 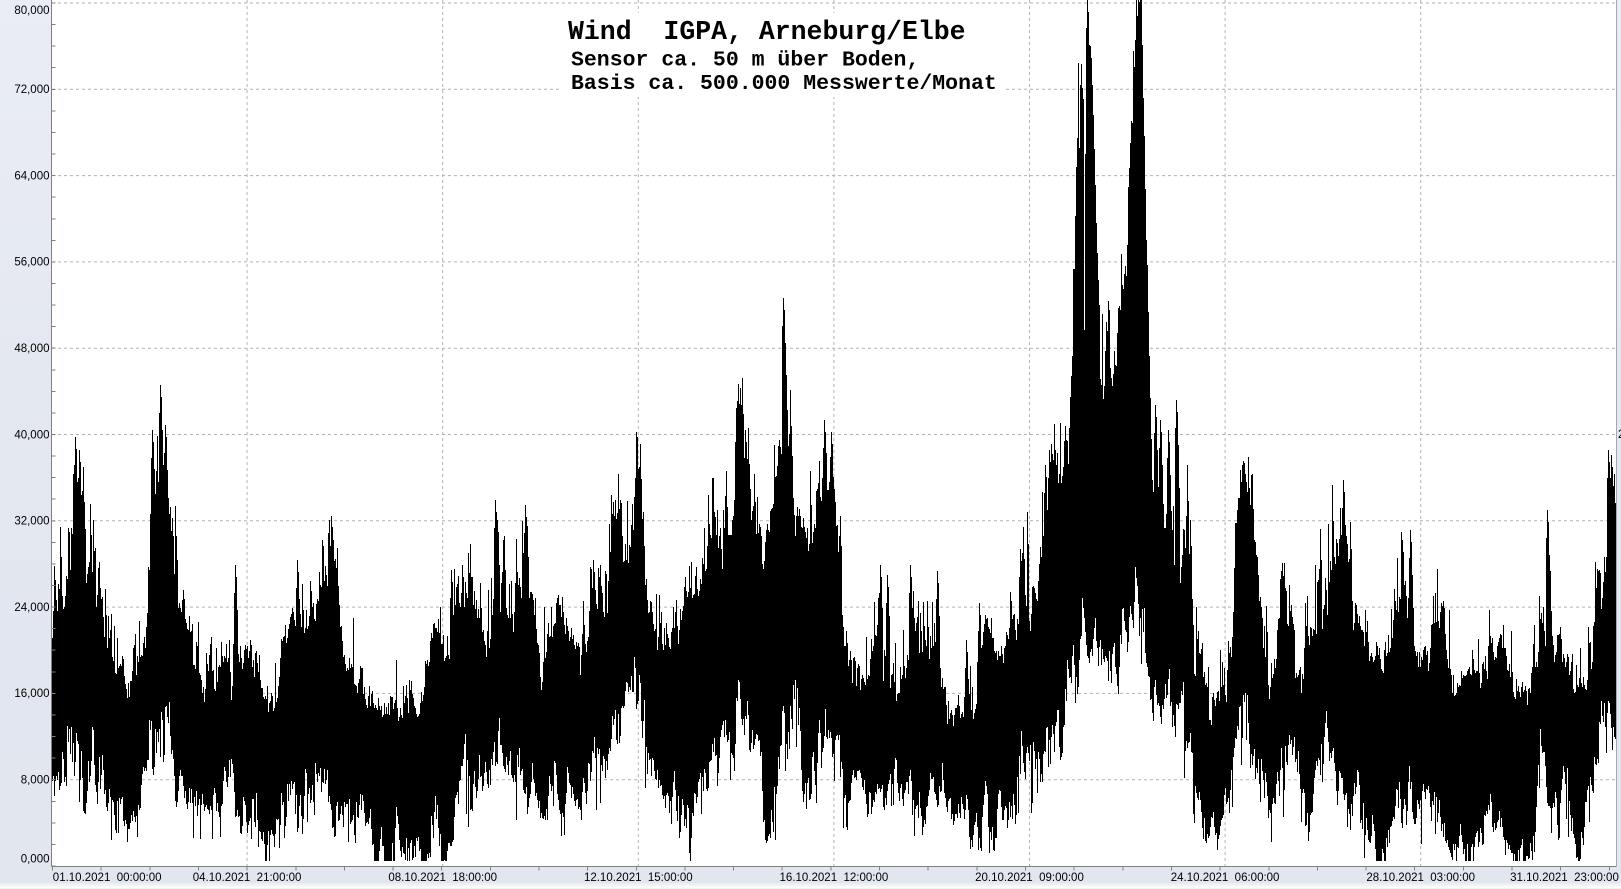 What do you see at coordinates (31, 349) in the screenshot?
I see `svg-text: 48,000` at bounding box center [31, 349].